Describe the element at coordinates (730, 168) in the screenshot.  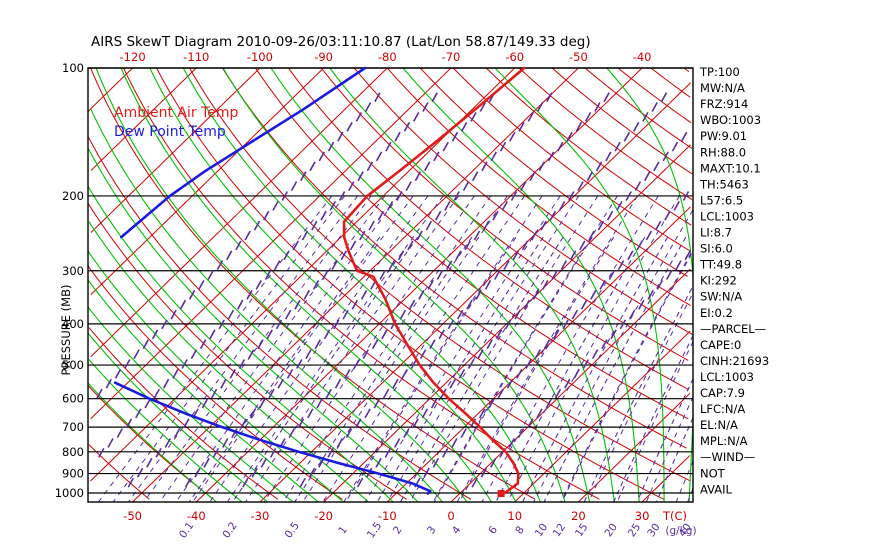
I see `stat-line-maxt-10-1: MAXT:10.1` at that location.